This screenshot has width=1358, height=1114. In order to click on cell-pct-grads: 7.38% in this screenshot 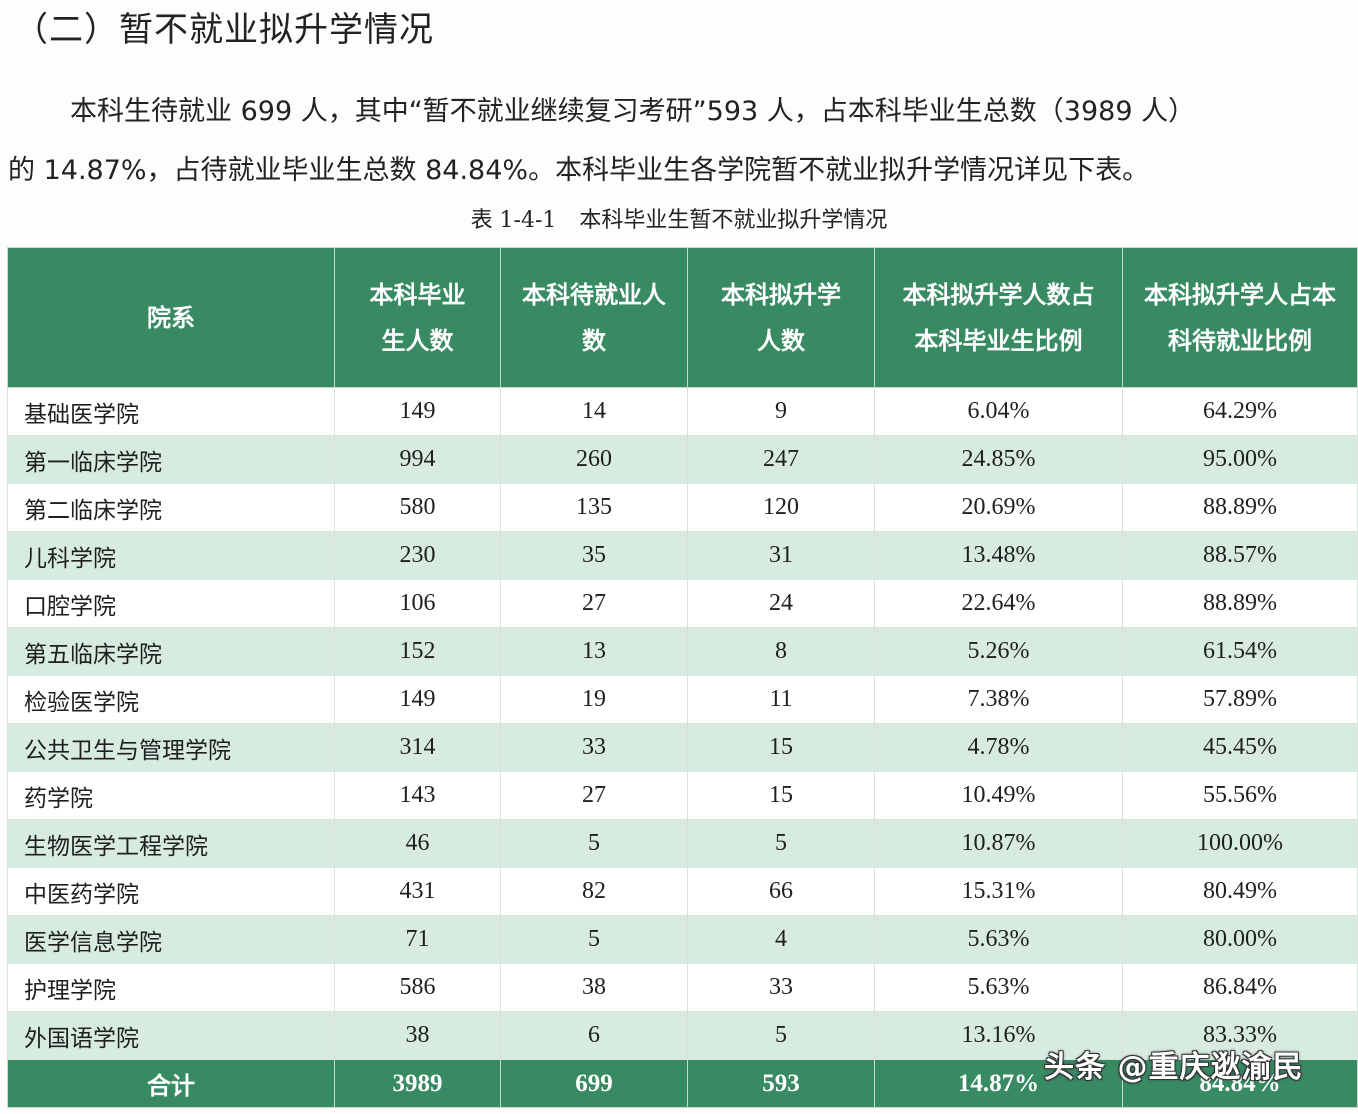, I will do `click(998, 699)`.